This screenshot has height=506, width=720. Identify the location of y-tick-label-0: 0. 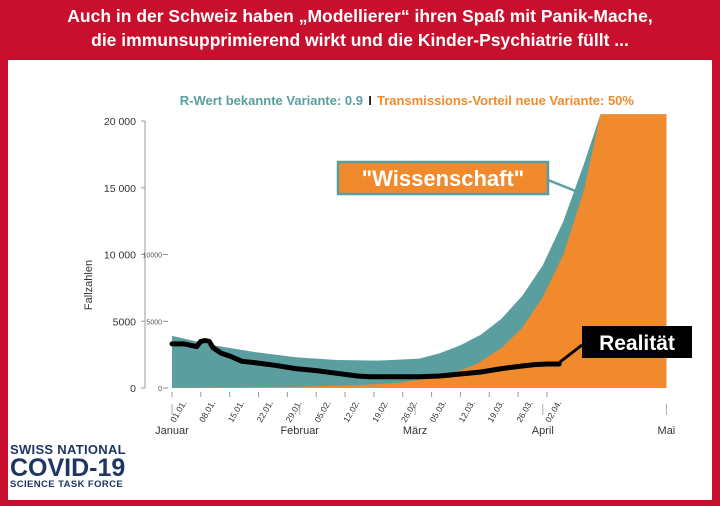
(133, 389).